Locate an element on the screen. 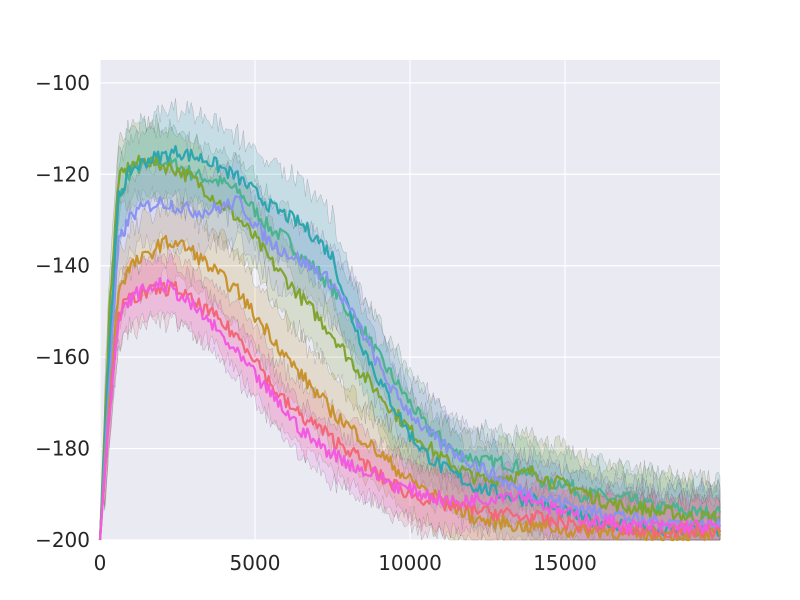 The width and height of the screenshot is (800, 600). x-tick-label: 15000 is located at coordinates (565, 563).